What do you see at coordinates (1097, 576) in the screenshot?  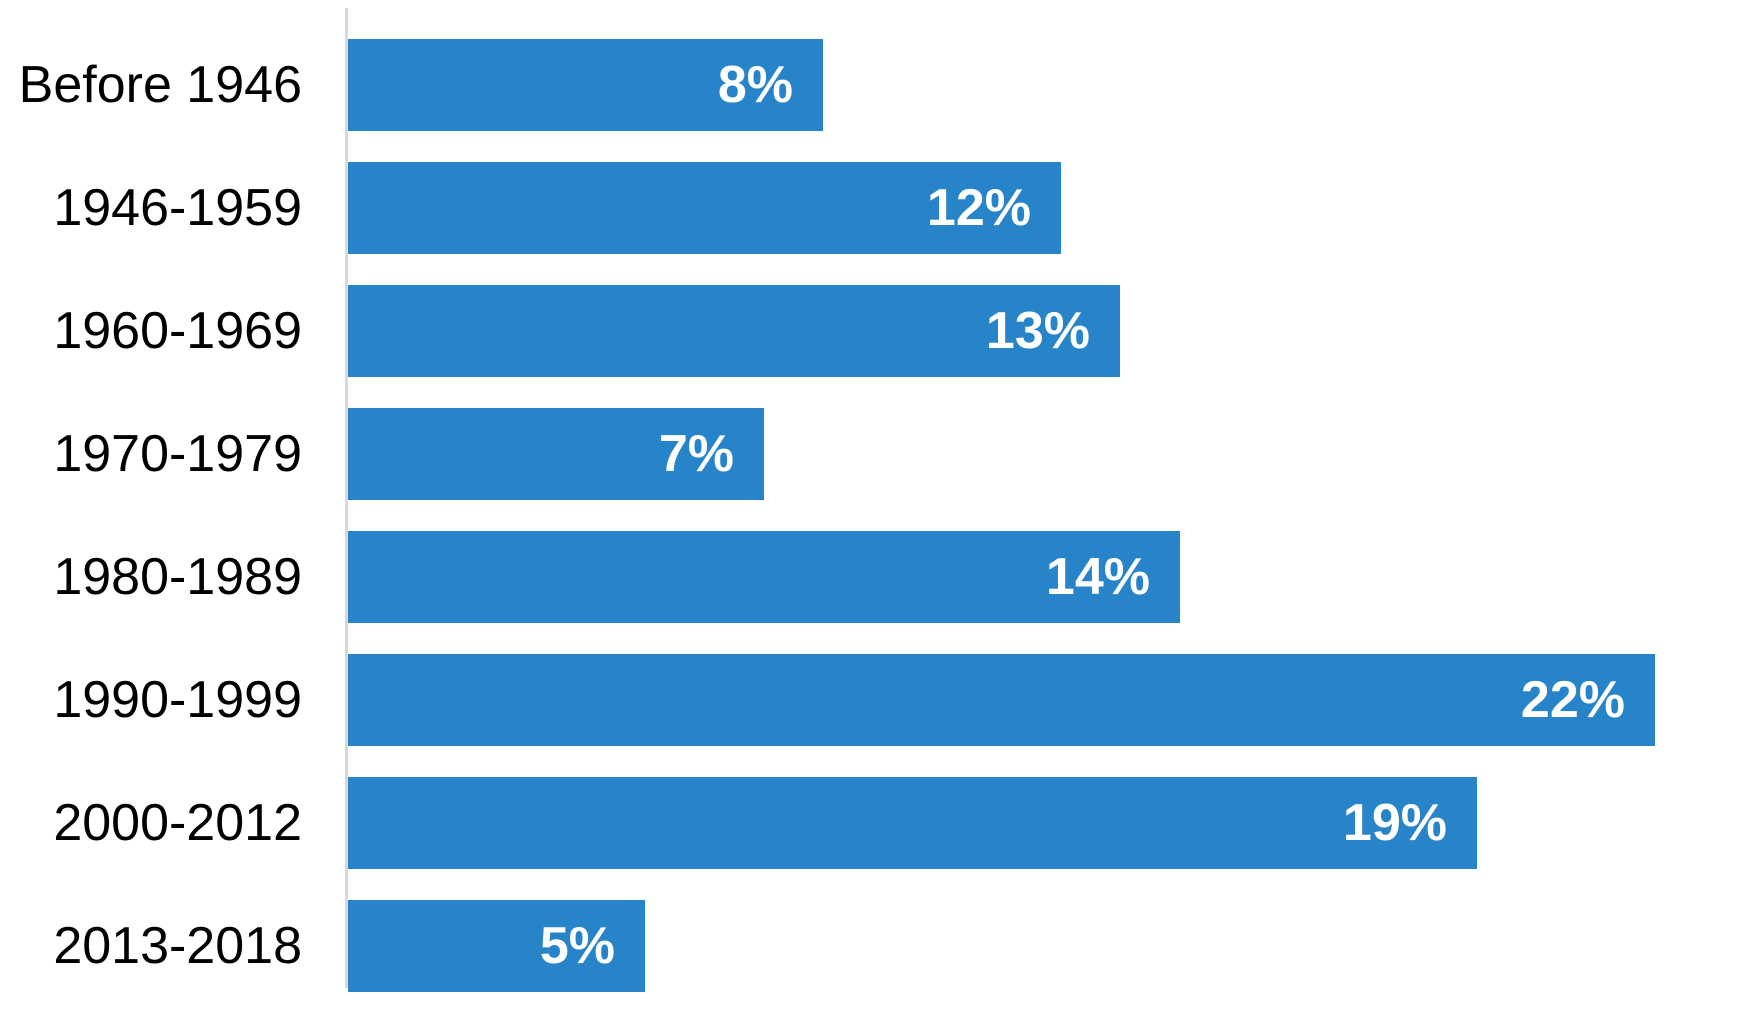 I see `bar-value-label: 14%` at bounding box center [1097, 576].